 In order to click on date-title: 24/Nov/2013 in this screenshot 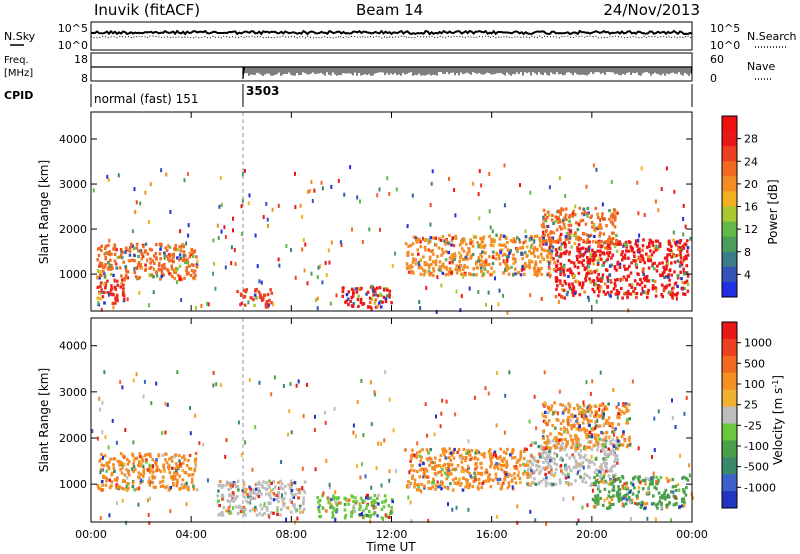, I will do `click(651, 10)`.